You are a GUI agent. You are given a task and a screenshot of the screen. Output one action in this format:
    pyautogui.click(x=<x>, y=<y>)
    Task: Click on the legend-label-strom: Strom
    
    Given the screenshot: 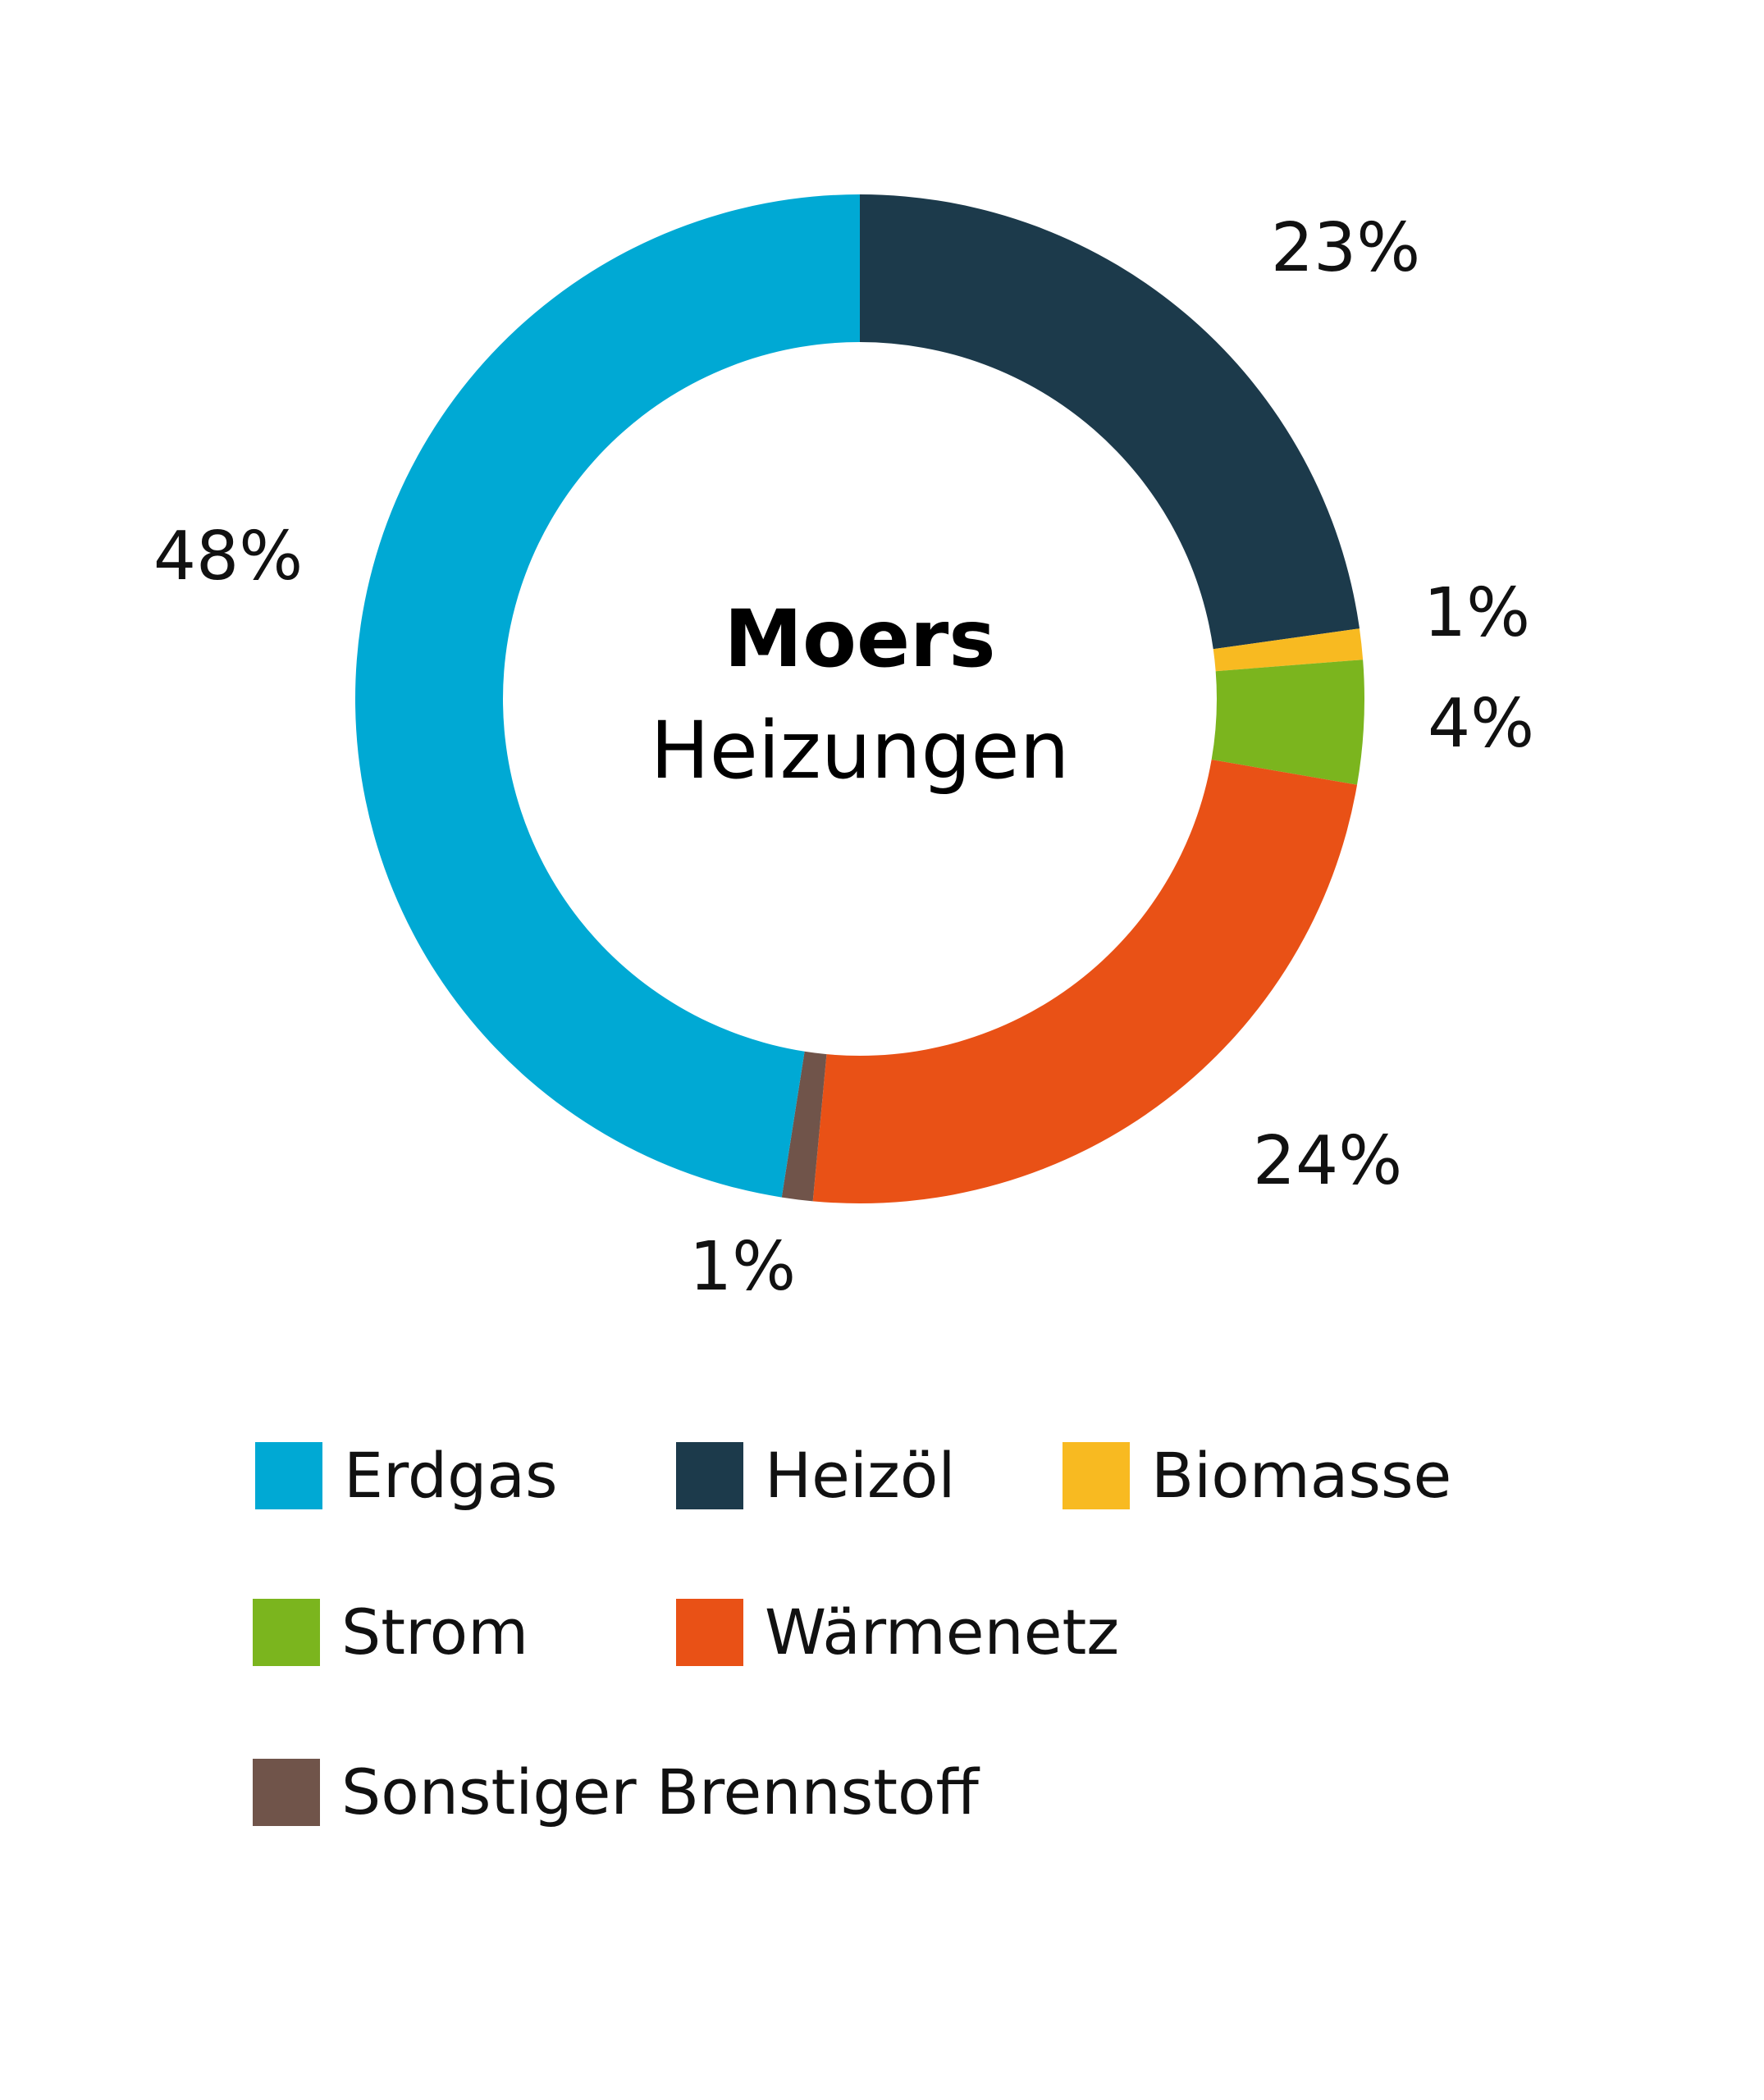 What is the action you would take?
    pyautogui.click(x=435, y=1633)
    